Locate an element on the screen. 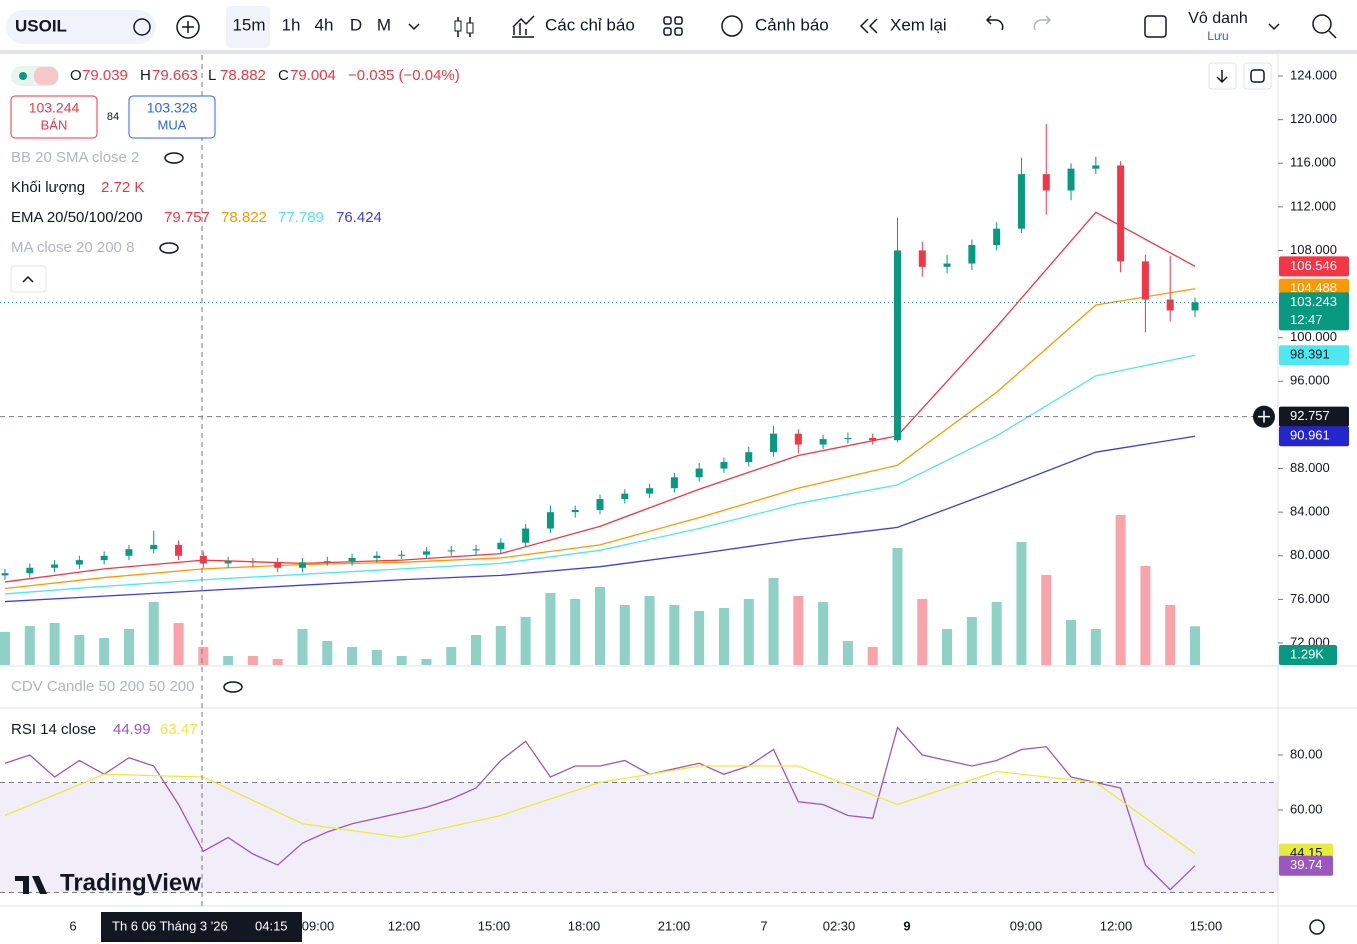  sell-label: BÁN is located at coordinates (54, 124).